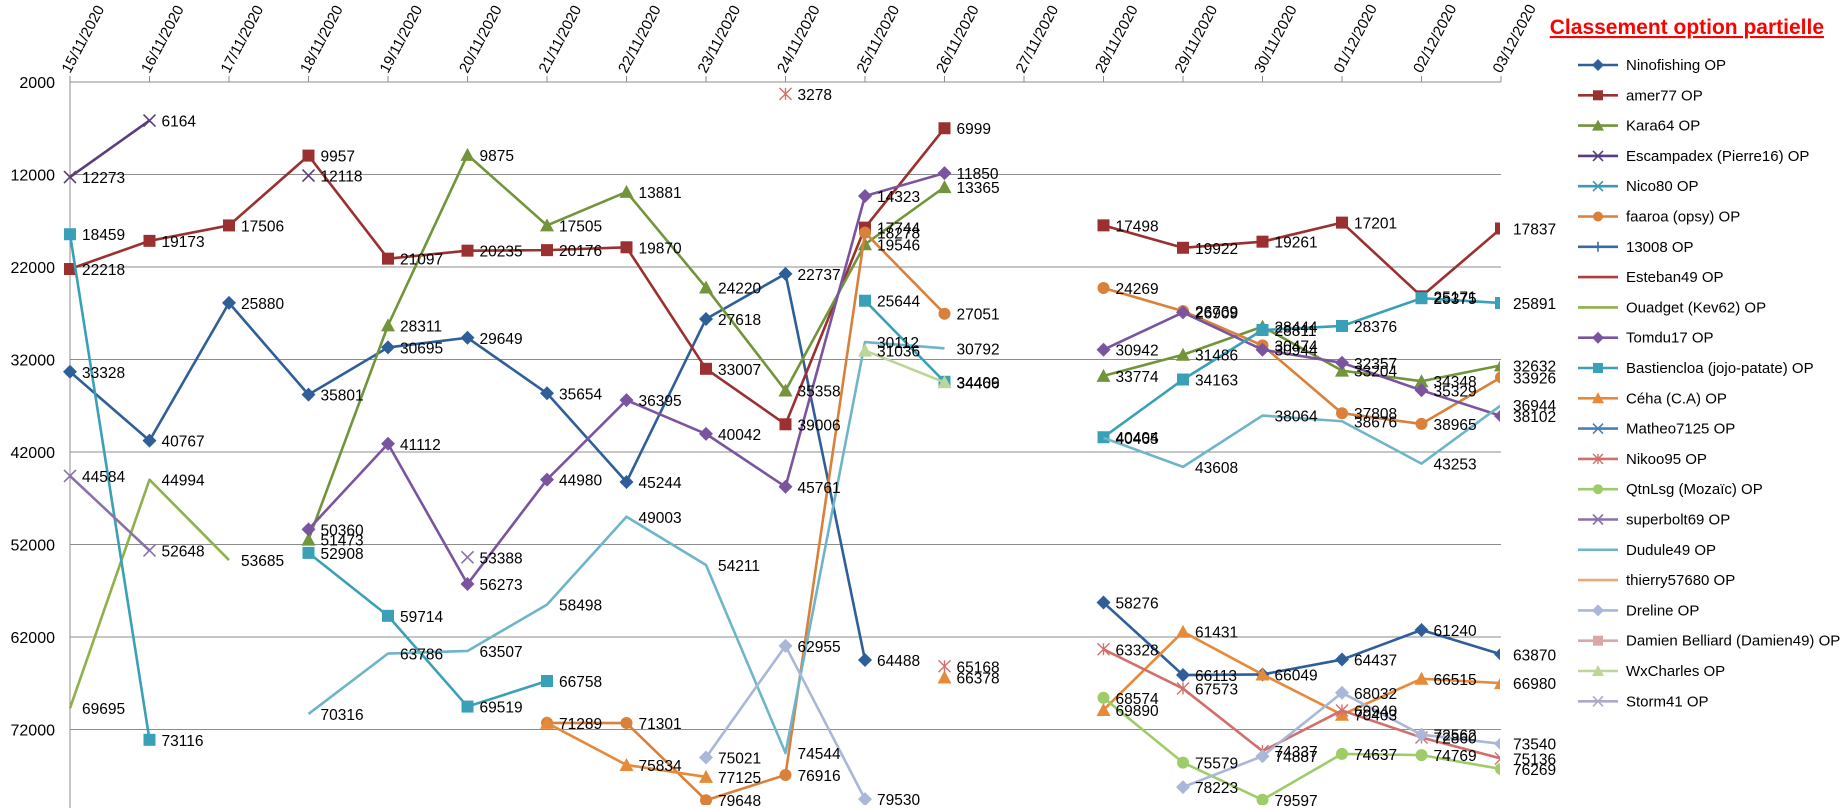 Image resolution: width=1846 pixels, height=808 pixels. Describe the element at coordinates (183, 481) in the screenshot. I see `data-label: 44994` at that location.